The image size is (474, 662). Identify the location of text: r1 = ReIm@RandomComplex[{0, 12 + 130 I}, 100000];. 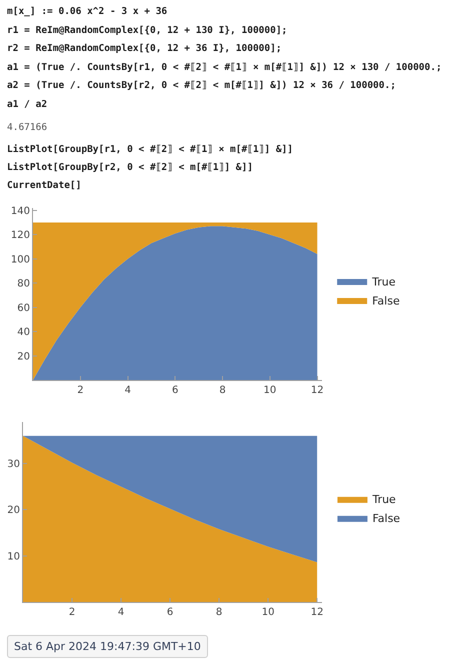
(147, 31).